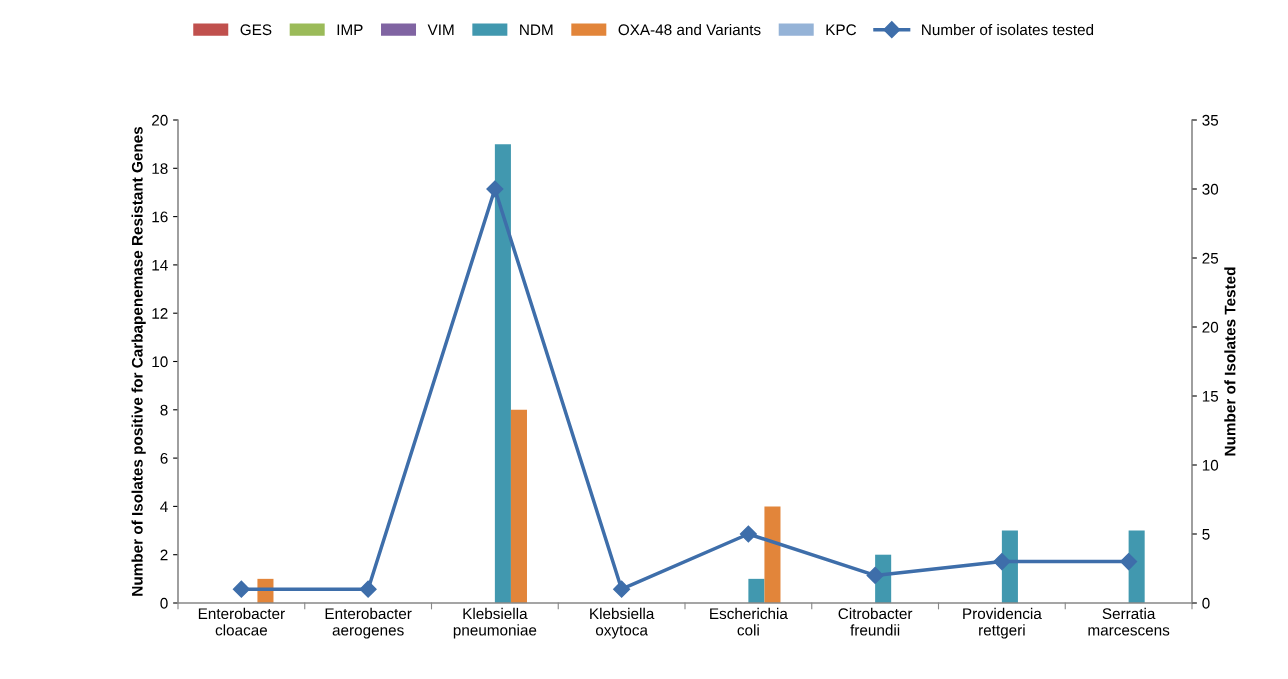 This screenshot has height=679, width=1288. What do you see at coordinates (495, 623) in the screenshot?
I see `x-tick-label: Klebsiella pneumoniae` at bounding box center [495, 623].